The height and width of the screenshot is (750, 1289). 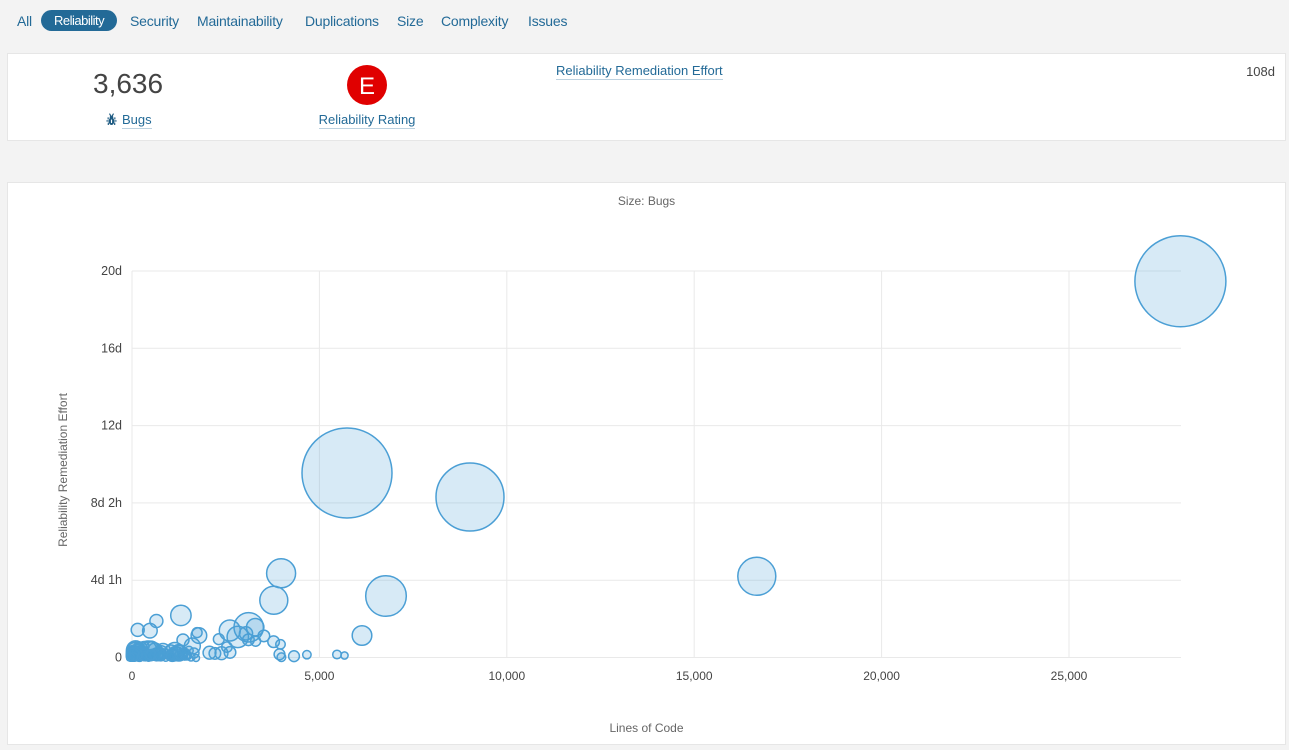 I want to click on svg-text: 16d, so click(x=111, y=348).